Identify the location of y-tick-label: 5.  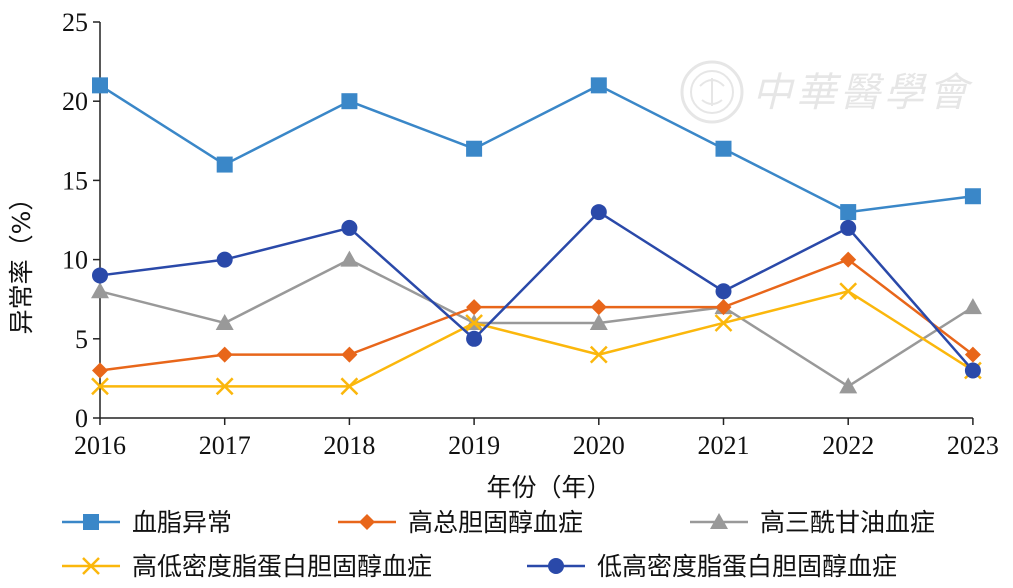
(81, 339).